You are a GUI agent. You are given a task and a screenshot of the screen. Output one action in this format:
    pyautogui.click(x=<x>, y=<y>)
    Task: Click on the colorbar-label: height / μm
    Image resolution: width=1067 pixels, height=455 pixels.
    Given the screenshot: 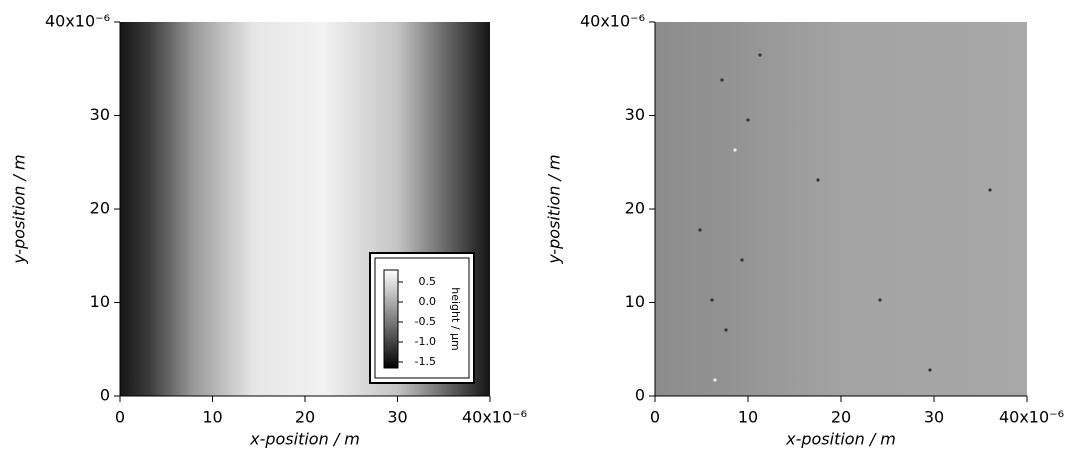 What is the action you would take?
    pyautogui.click(x=455, y=318)
    